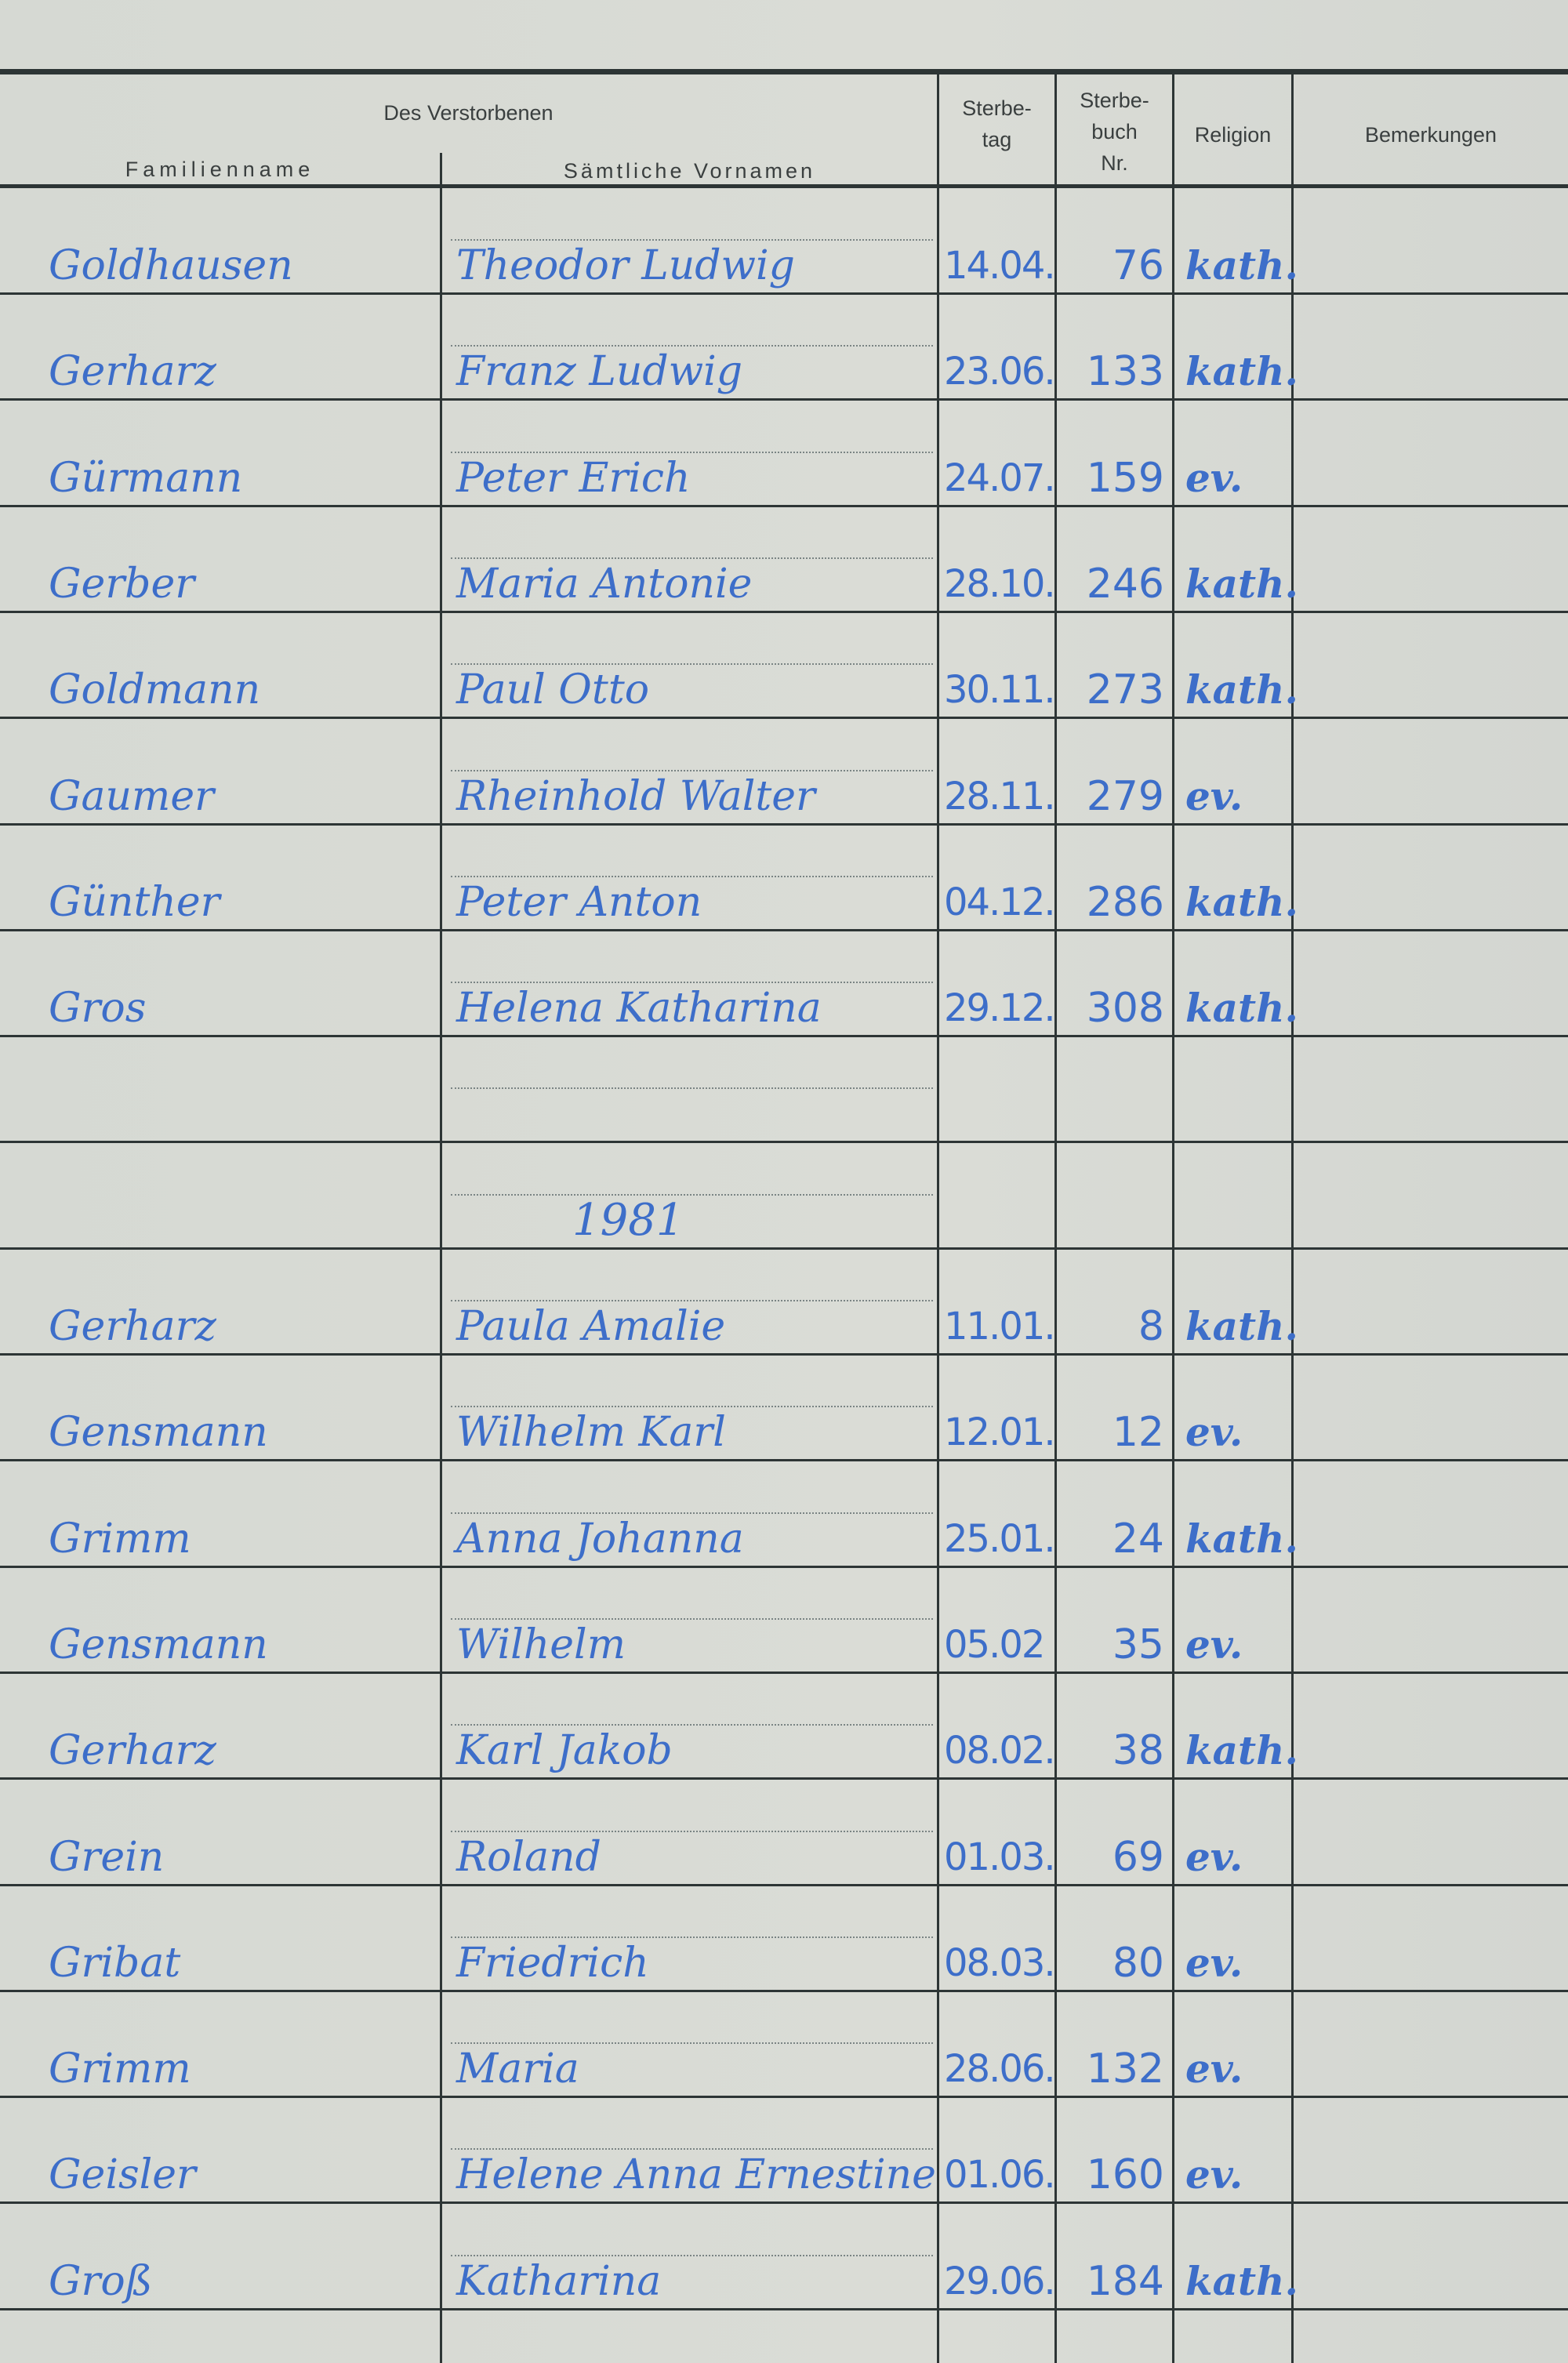 This screenshot has height=2363, width=1568. I want to click on cell-sterbetag: 24.07., so click(1000, 478).